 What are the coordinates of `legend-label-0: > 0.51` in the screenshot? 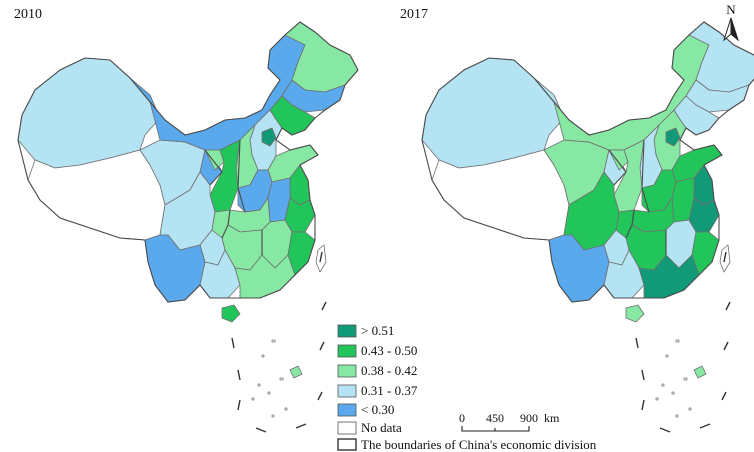 It's located at (377, 330).